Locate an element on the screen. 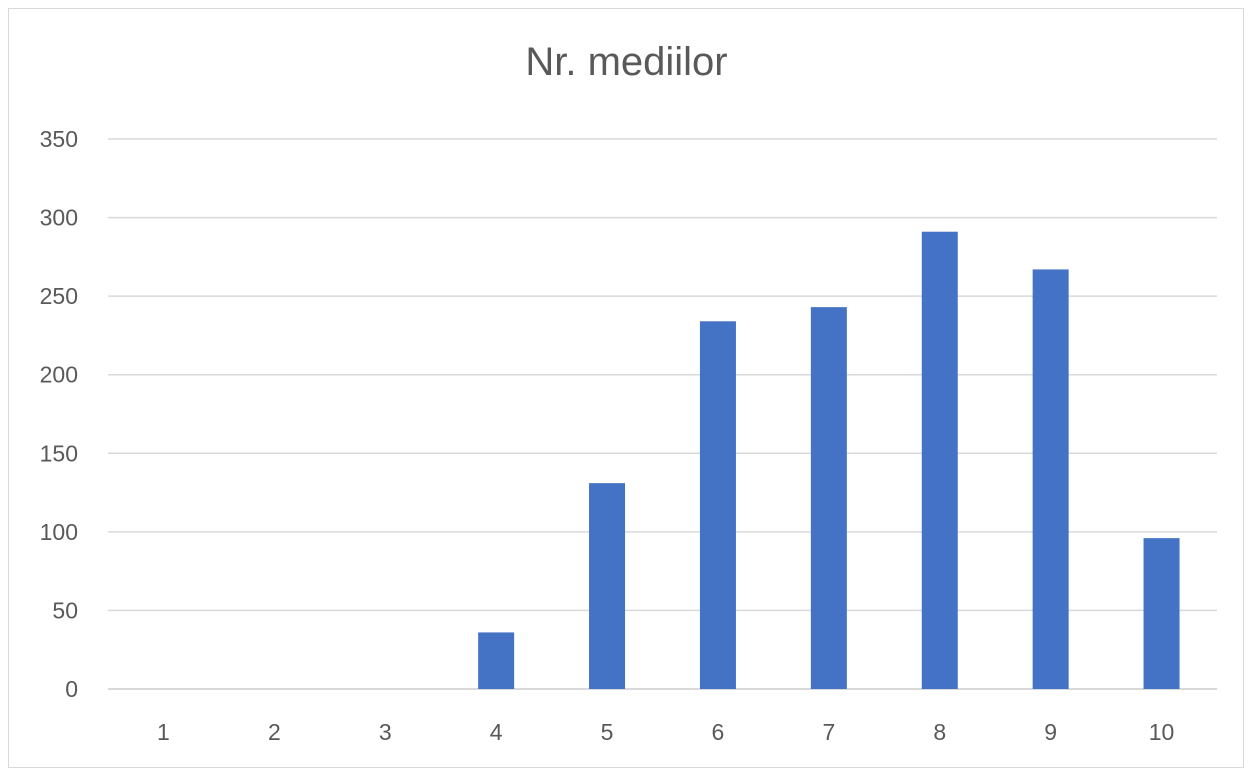 Image resolution: width=1253 pixels, height=768 pixels. y-tick-label: 350 is located at coordinates (59, 139).